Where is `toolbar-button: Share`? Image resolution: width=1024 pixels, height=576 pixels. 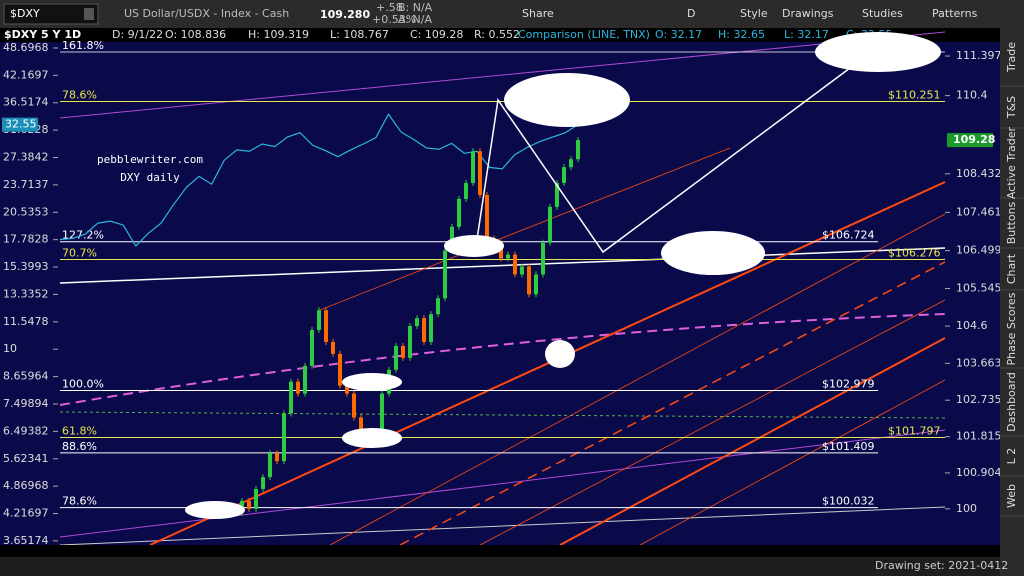
toolbar-button: Share is located at coordinates (538, 13).